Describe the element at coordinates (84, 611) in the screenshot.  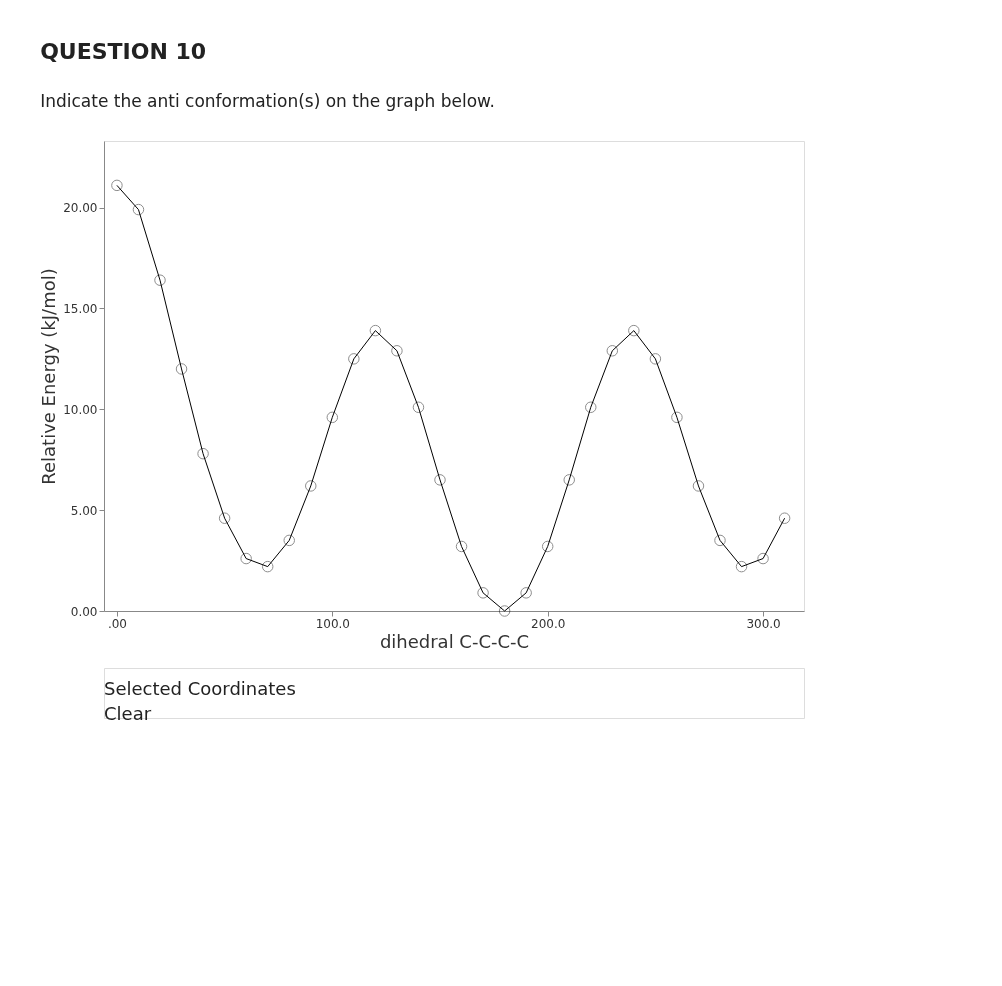
I see `y-tick-label: 0.00` at that location.